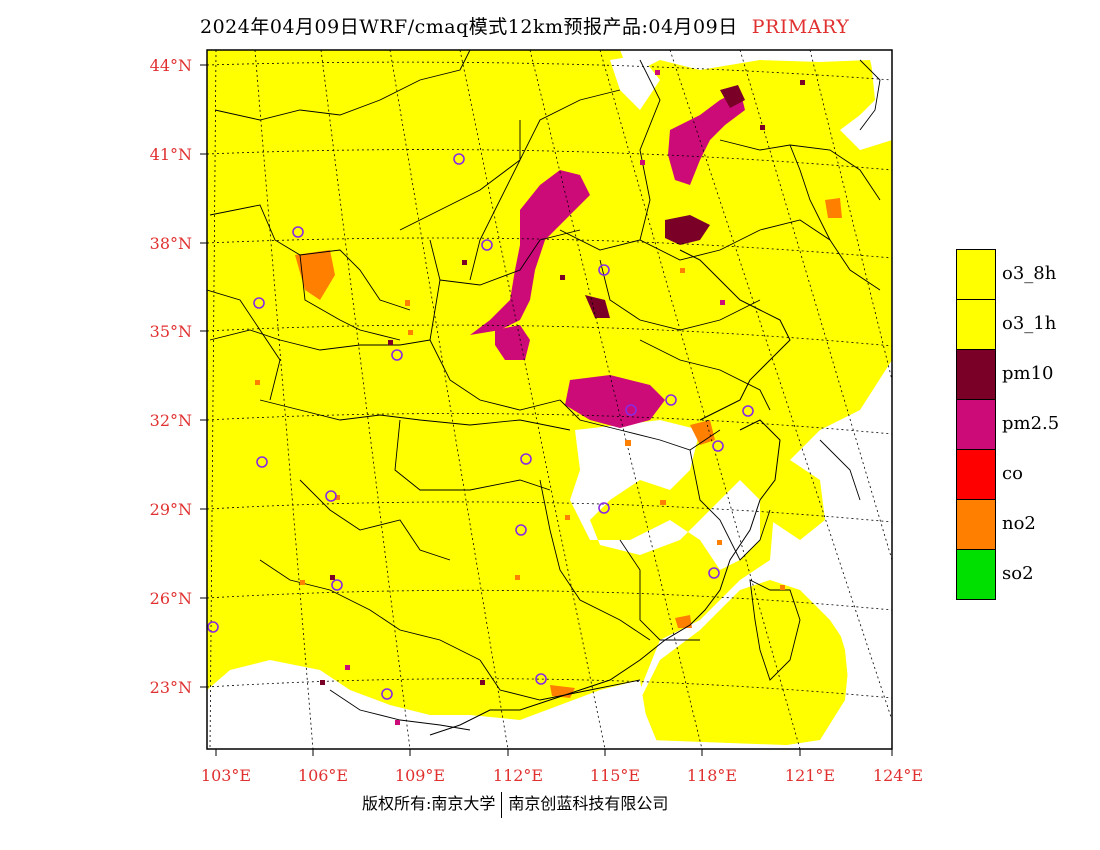 The width and height of the screenshot is (1100, 850). Describe the element at coordinates (665, 495) in the screenshot. I see `no-dominant-region` at that location.